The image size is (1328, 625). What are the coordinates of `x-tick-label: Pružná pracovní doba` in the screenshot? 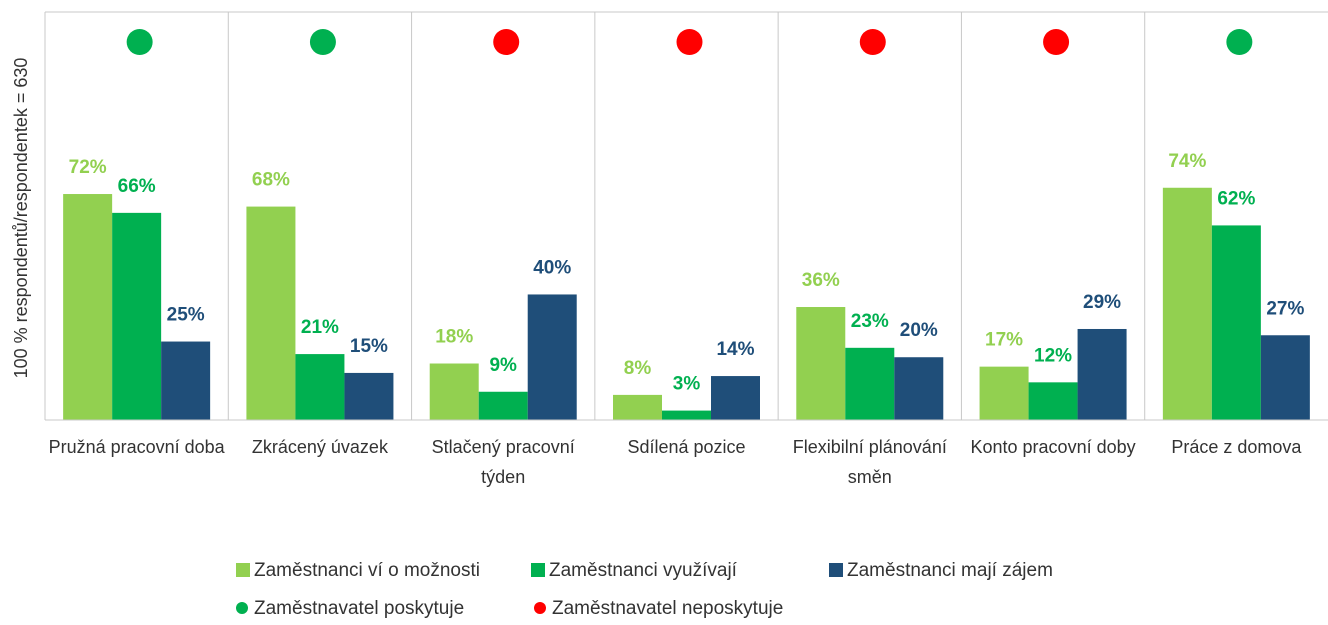 It's located at (136, 447).